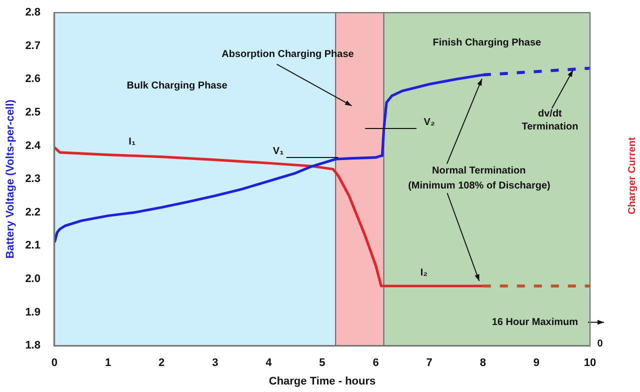  I want to click on y-axis-title: Battery Voltage (Volts-per-cell), so click(10, 179).